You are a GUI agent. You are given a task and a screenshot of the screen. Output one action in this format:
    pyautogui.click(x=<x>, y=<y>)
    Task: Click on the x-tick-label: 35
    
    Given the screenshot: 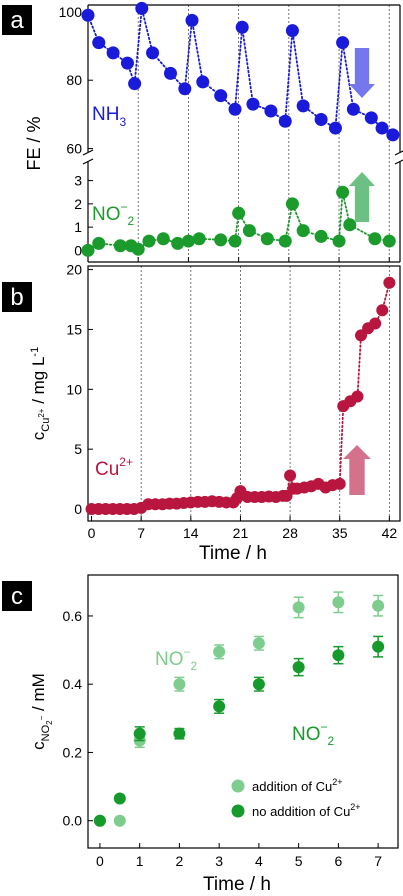 What is the action you would take?
    pyautogui.click(x=340, y=533)
    